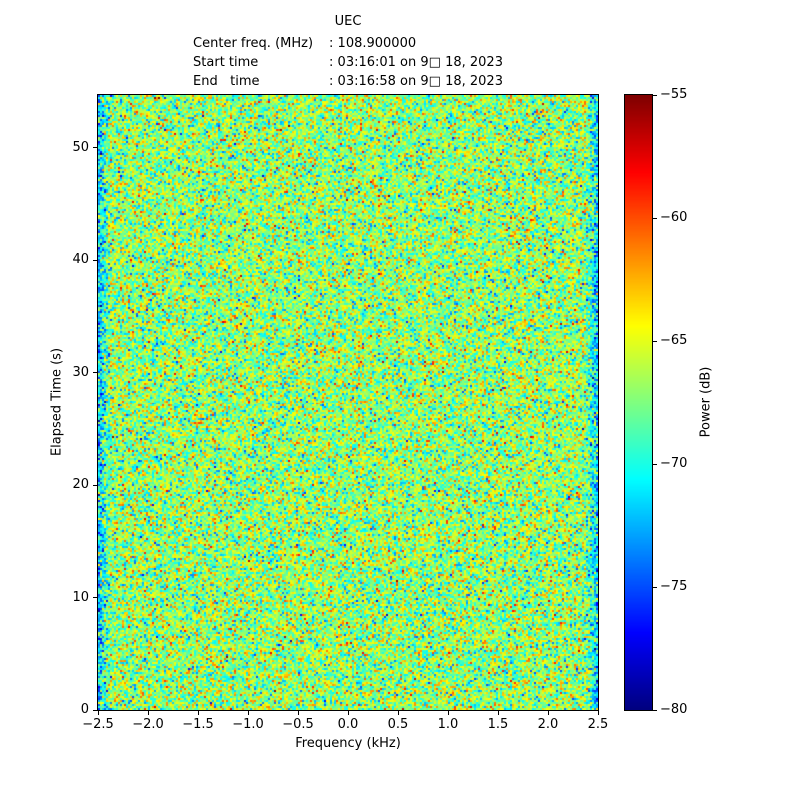 This screenshot has height=800, width=800. I want to click on center-freq-label: Center freq. (MHz), so click(253, 43).